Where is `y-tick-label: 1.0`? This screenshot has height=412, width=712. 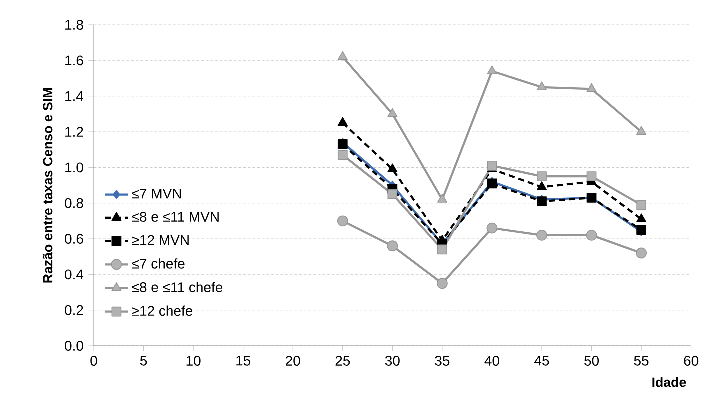 y-tick-label: 1.0 is located at coordinates (75, 167).